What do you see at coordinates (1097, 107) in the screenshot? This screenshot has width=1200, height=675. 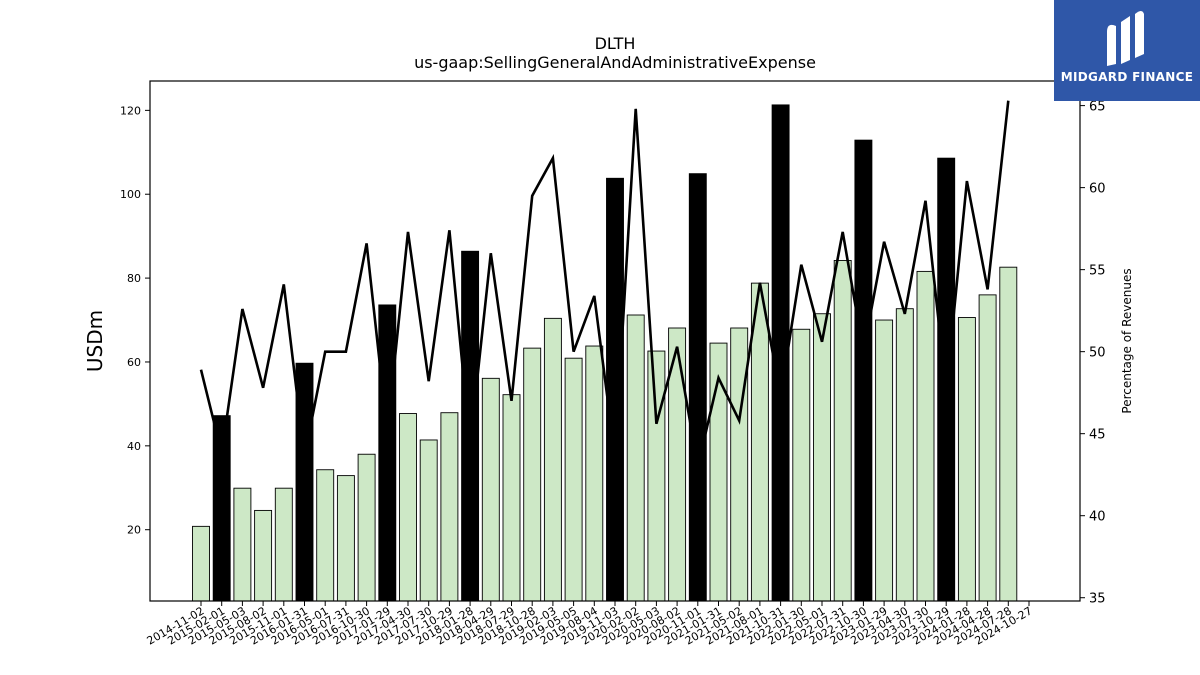 I see `y2-tick-label: 65` at bounding box center [1097, 107].